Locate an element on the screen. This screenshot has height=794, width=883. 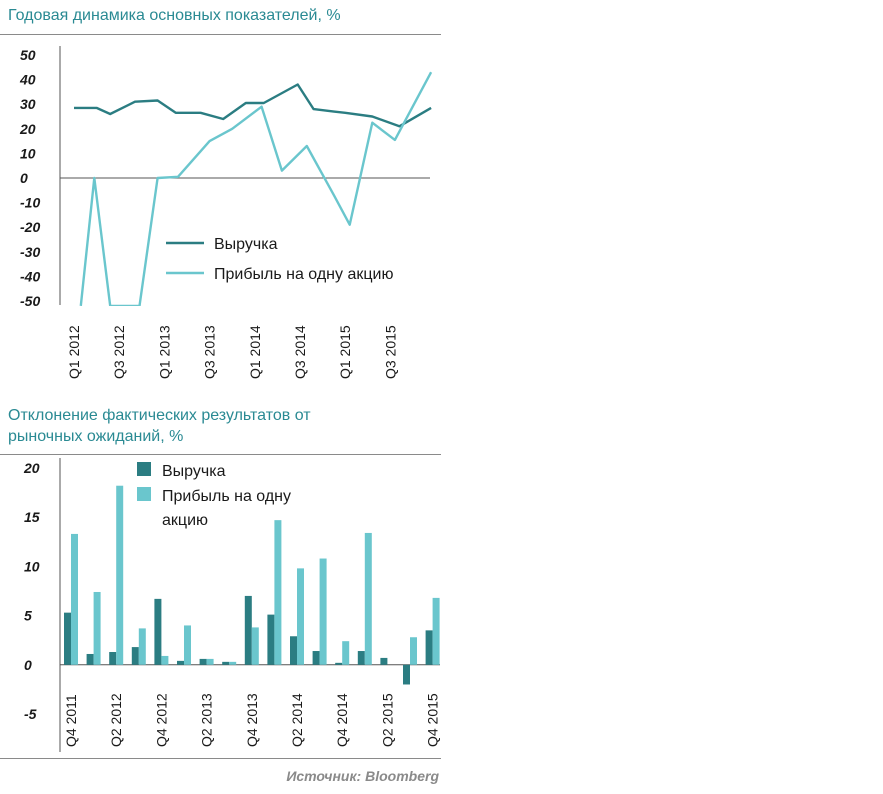
revenue-series is located at coordinates (253, 105).